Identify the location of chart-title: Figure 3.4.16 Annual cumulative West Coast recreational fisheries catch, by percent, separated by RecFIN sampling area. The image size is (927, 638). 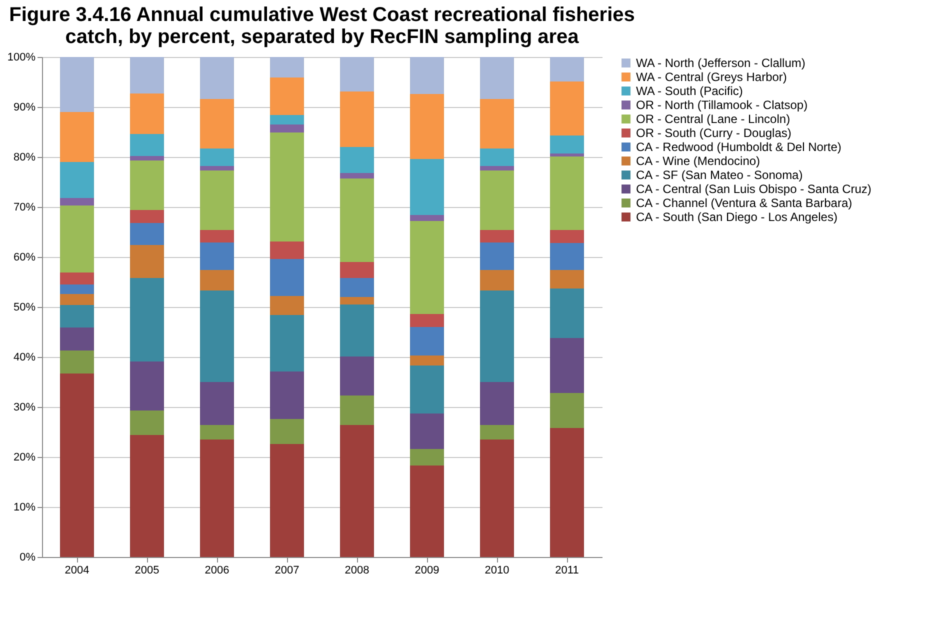
(322, 26).